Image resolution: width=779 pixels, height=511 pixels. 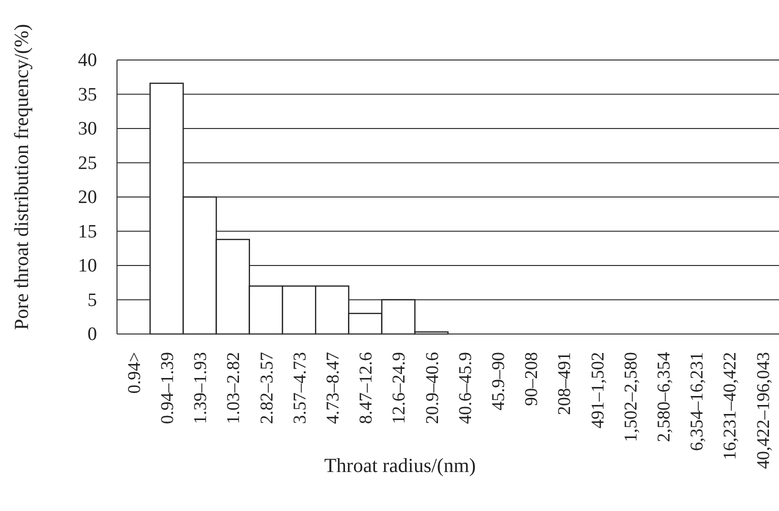 I want to click on y-tick-label: 35, so click(x=87, y=95).